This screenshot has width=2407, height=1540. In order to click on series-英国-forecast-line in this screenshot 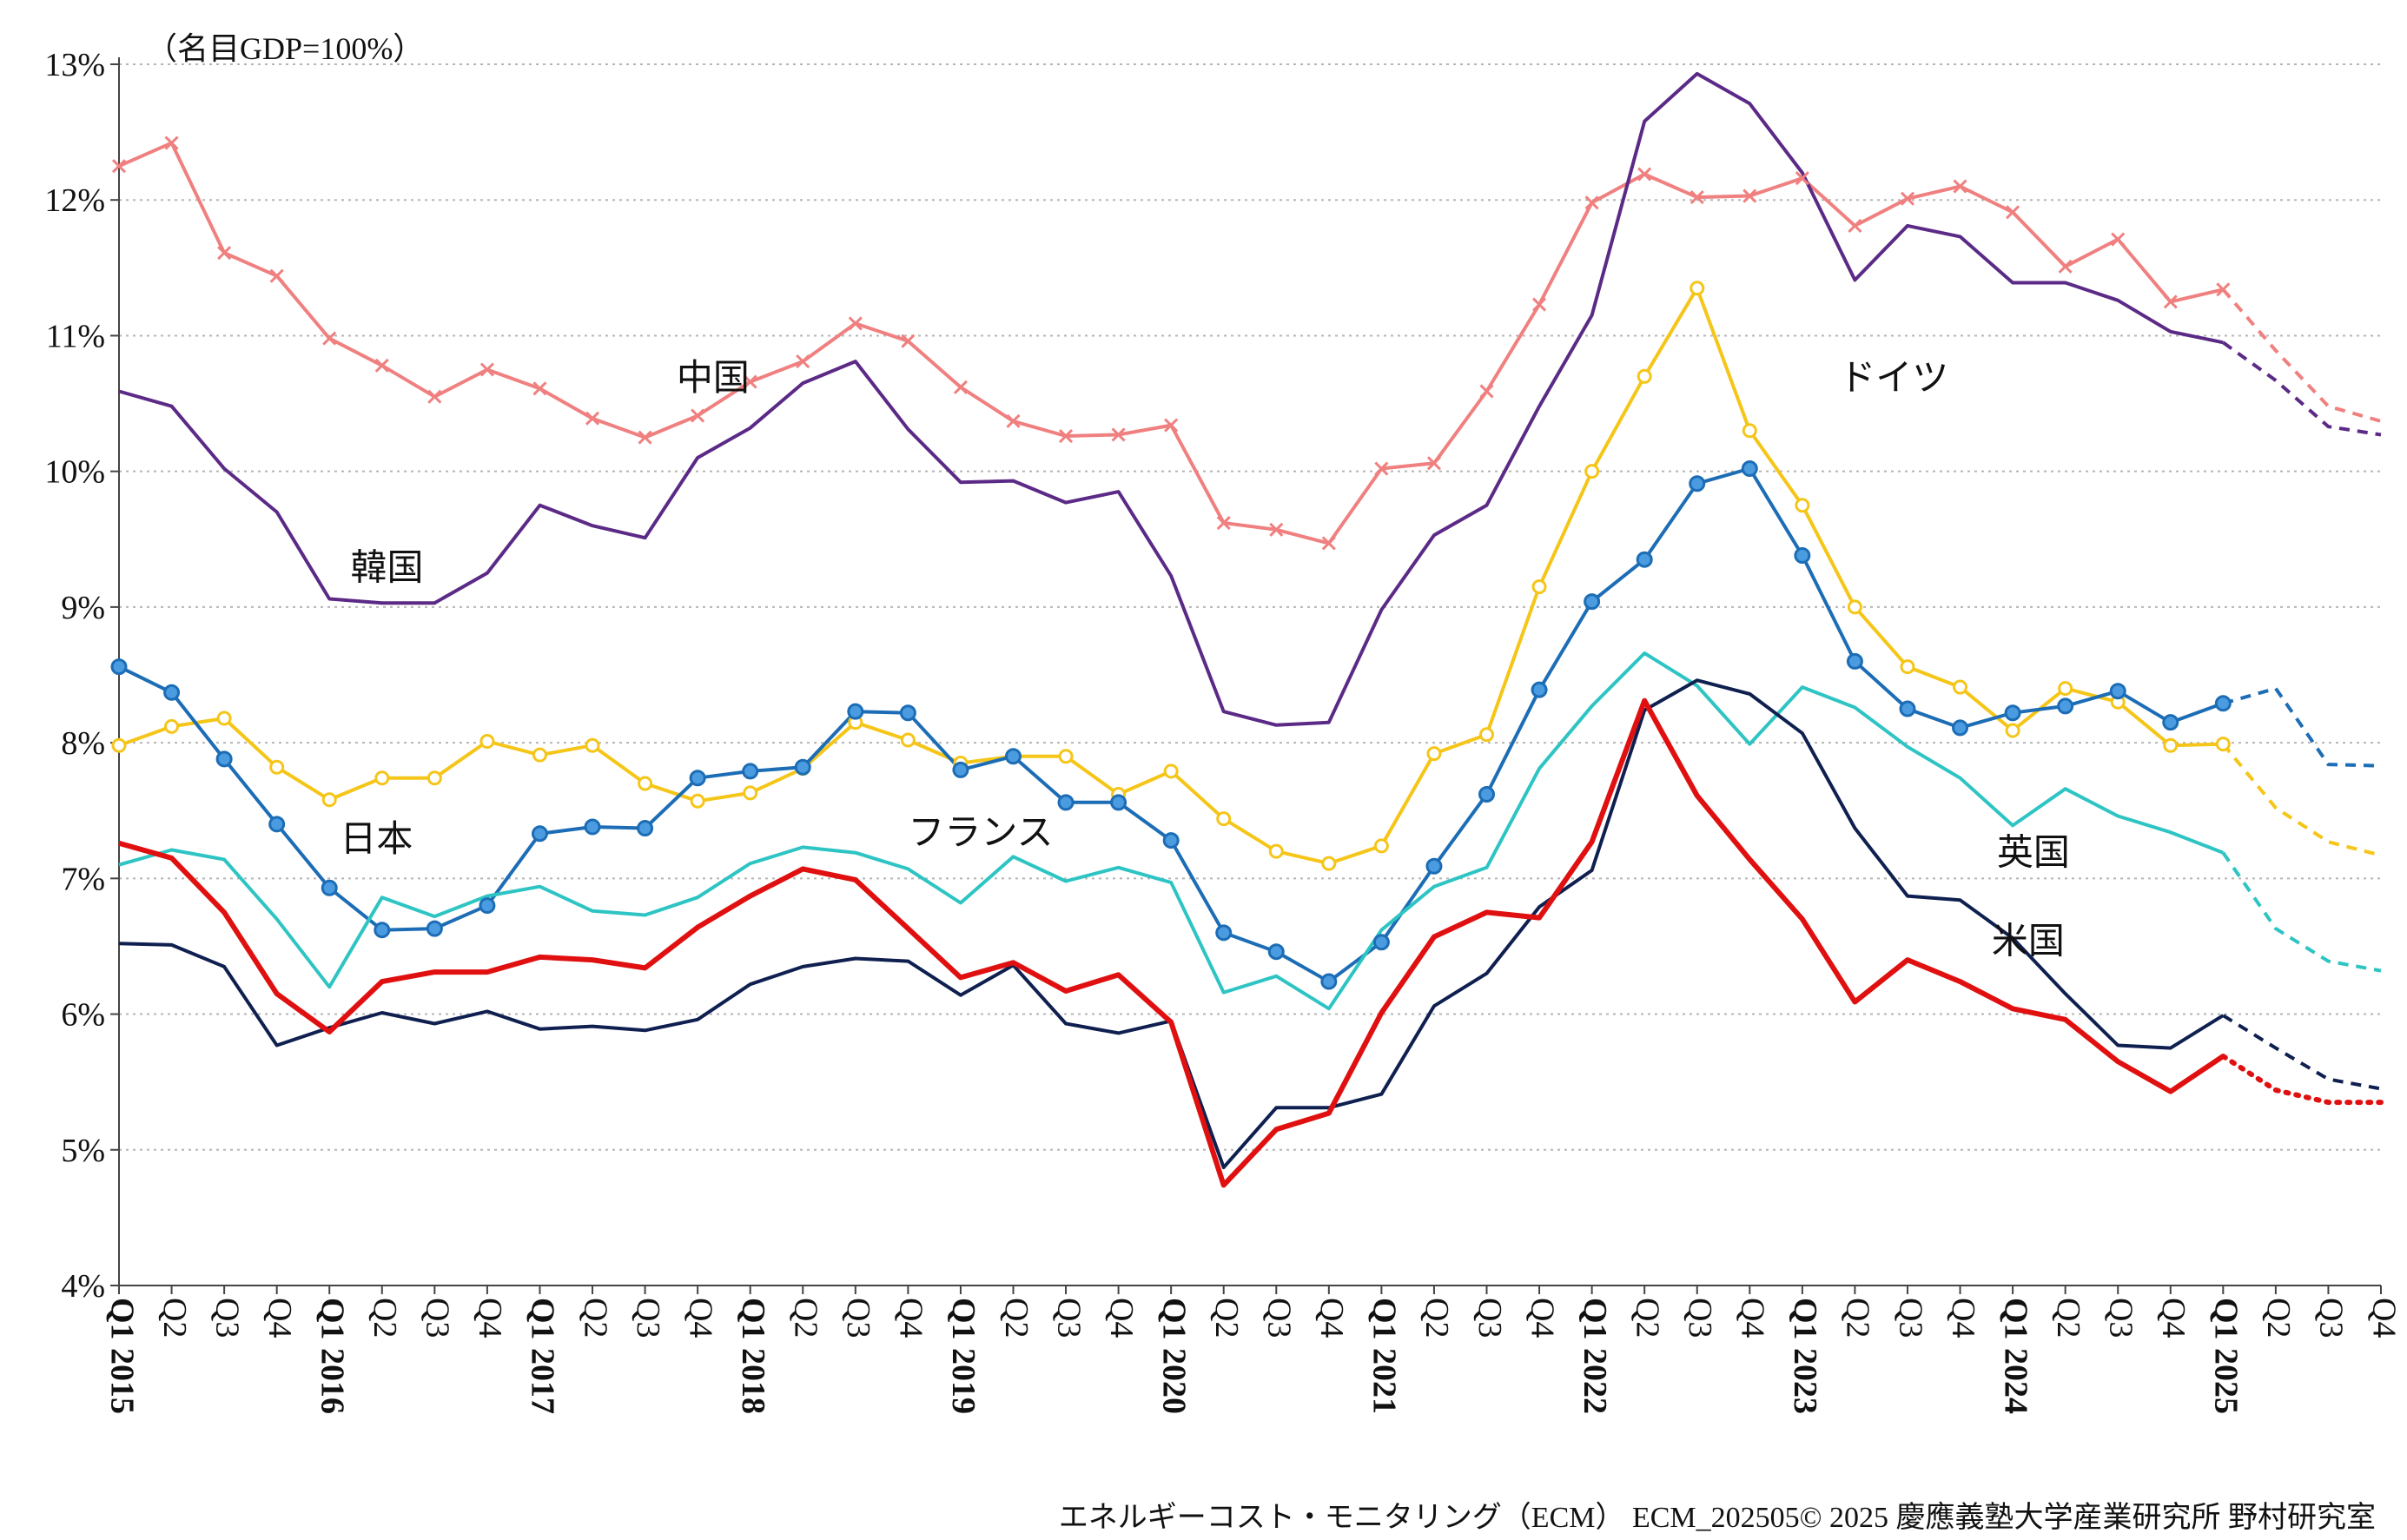, I will do `click(2302, 1052)`.